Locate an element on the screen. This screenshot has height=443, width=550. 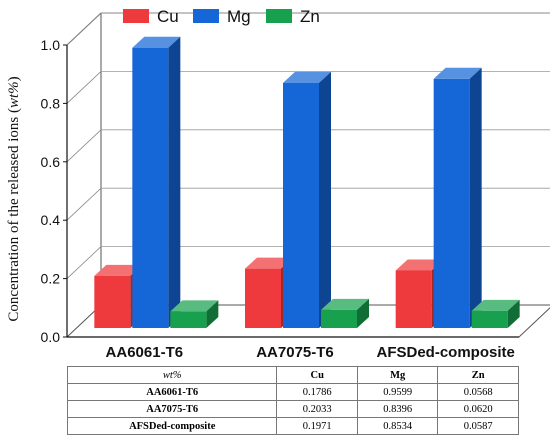
table-row: AFSDed-composite 0.1971 0.8534 0.0587 is located at coordinates (292, 426).